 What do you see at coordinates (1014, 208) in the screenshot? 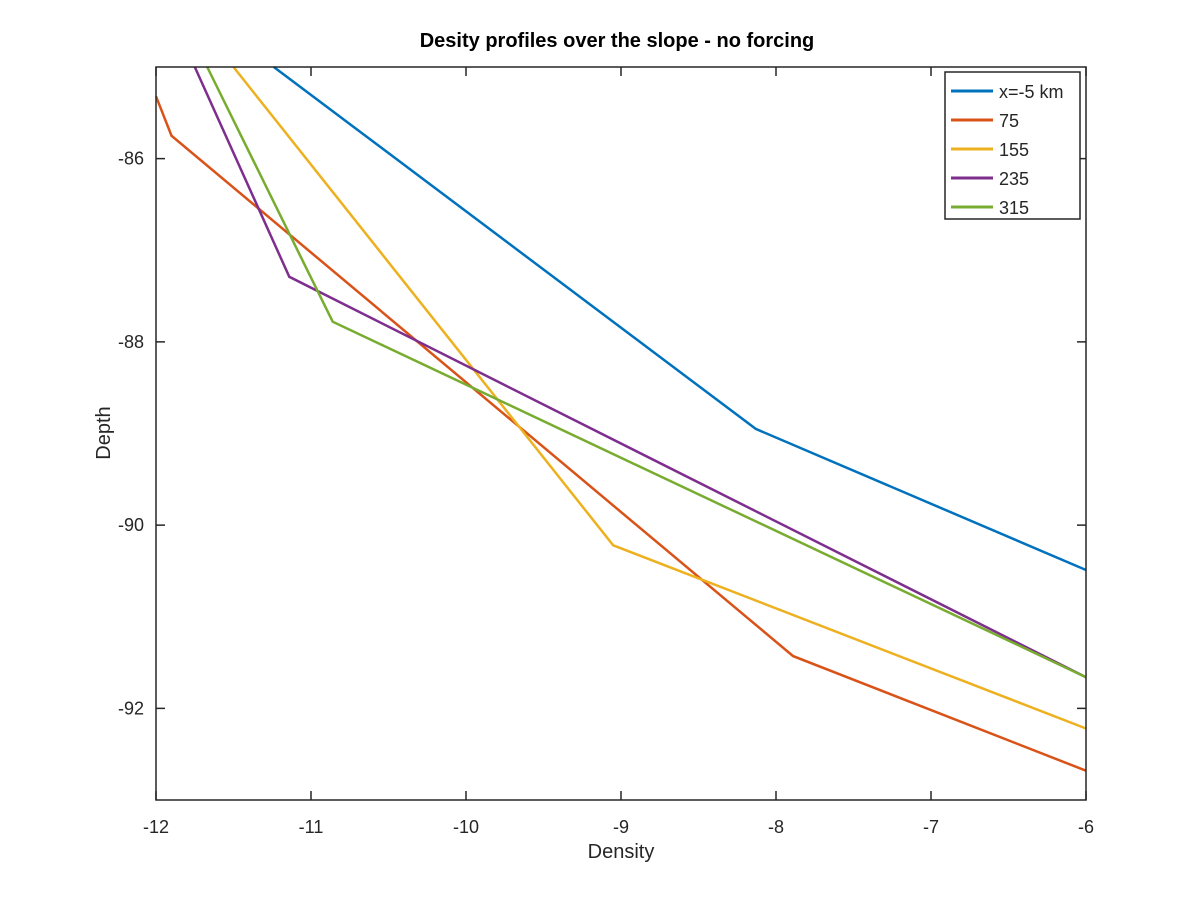
I see `legend-label: 315` at bounding box center [1014, 208].